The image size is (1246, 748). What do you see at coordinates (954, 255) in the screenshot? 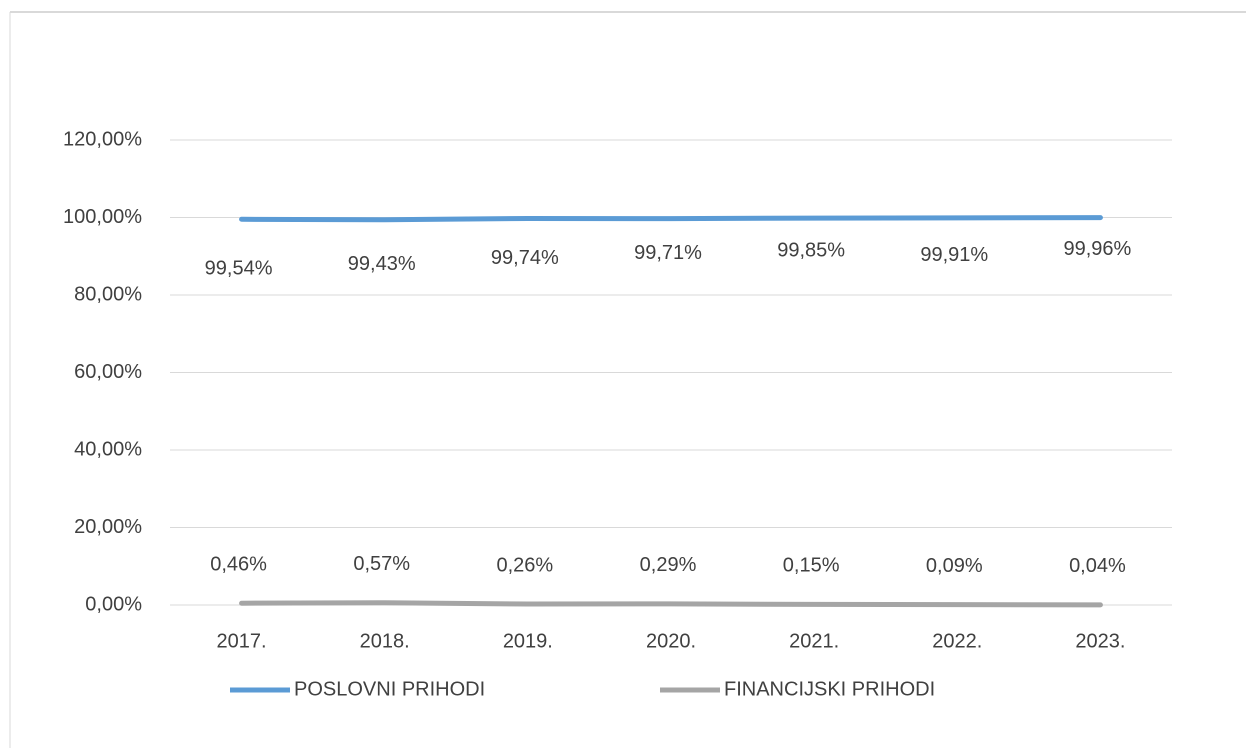
I see `data-label: 99,91%` at bounding box center [954, 255].